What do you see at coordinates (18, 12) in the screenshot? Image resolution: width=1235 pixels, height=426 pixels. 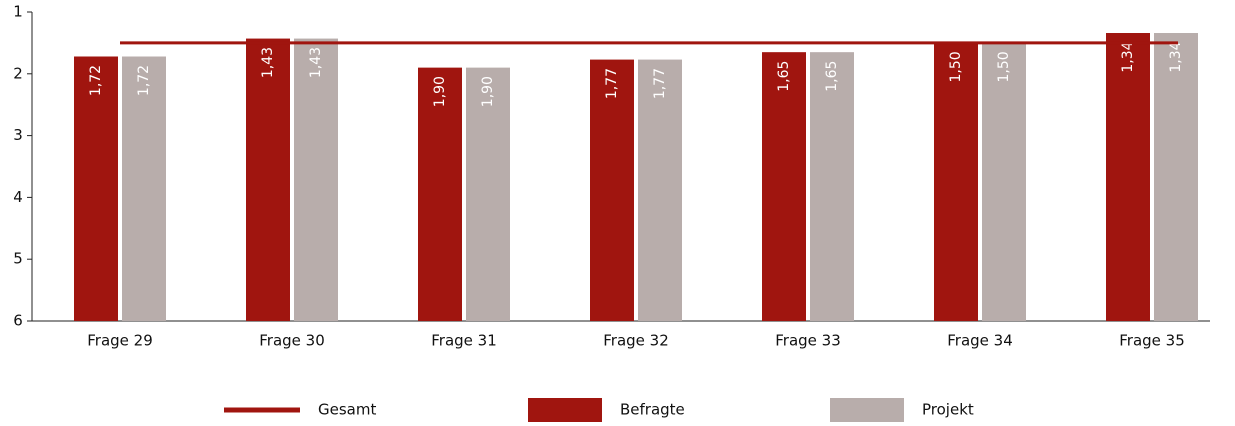 I see `y-tick-label: 1` at bounding box center [18, 12].